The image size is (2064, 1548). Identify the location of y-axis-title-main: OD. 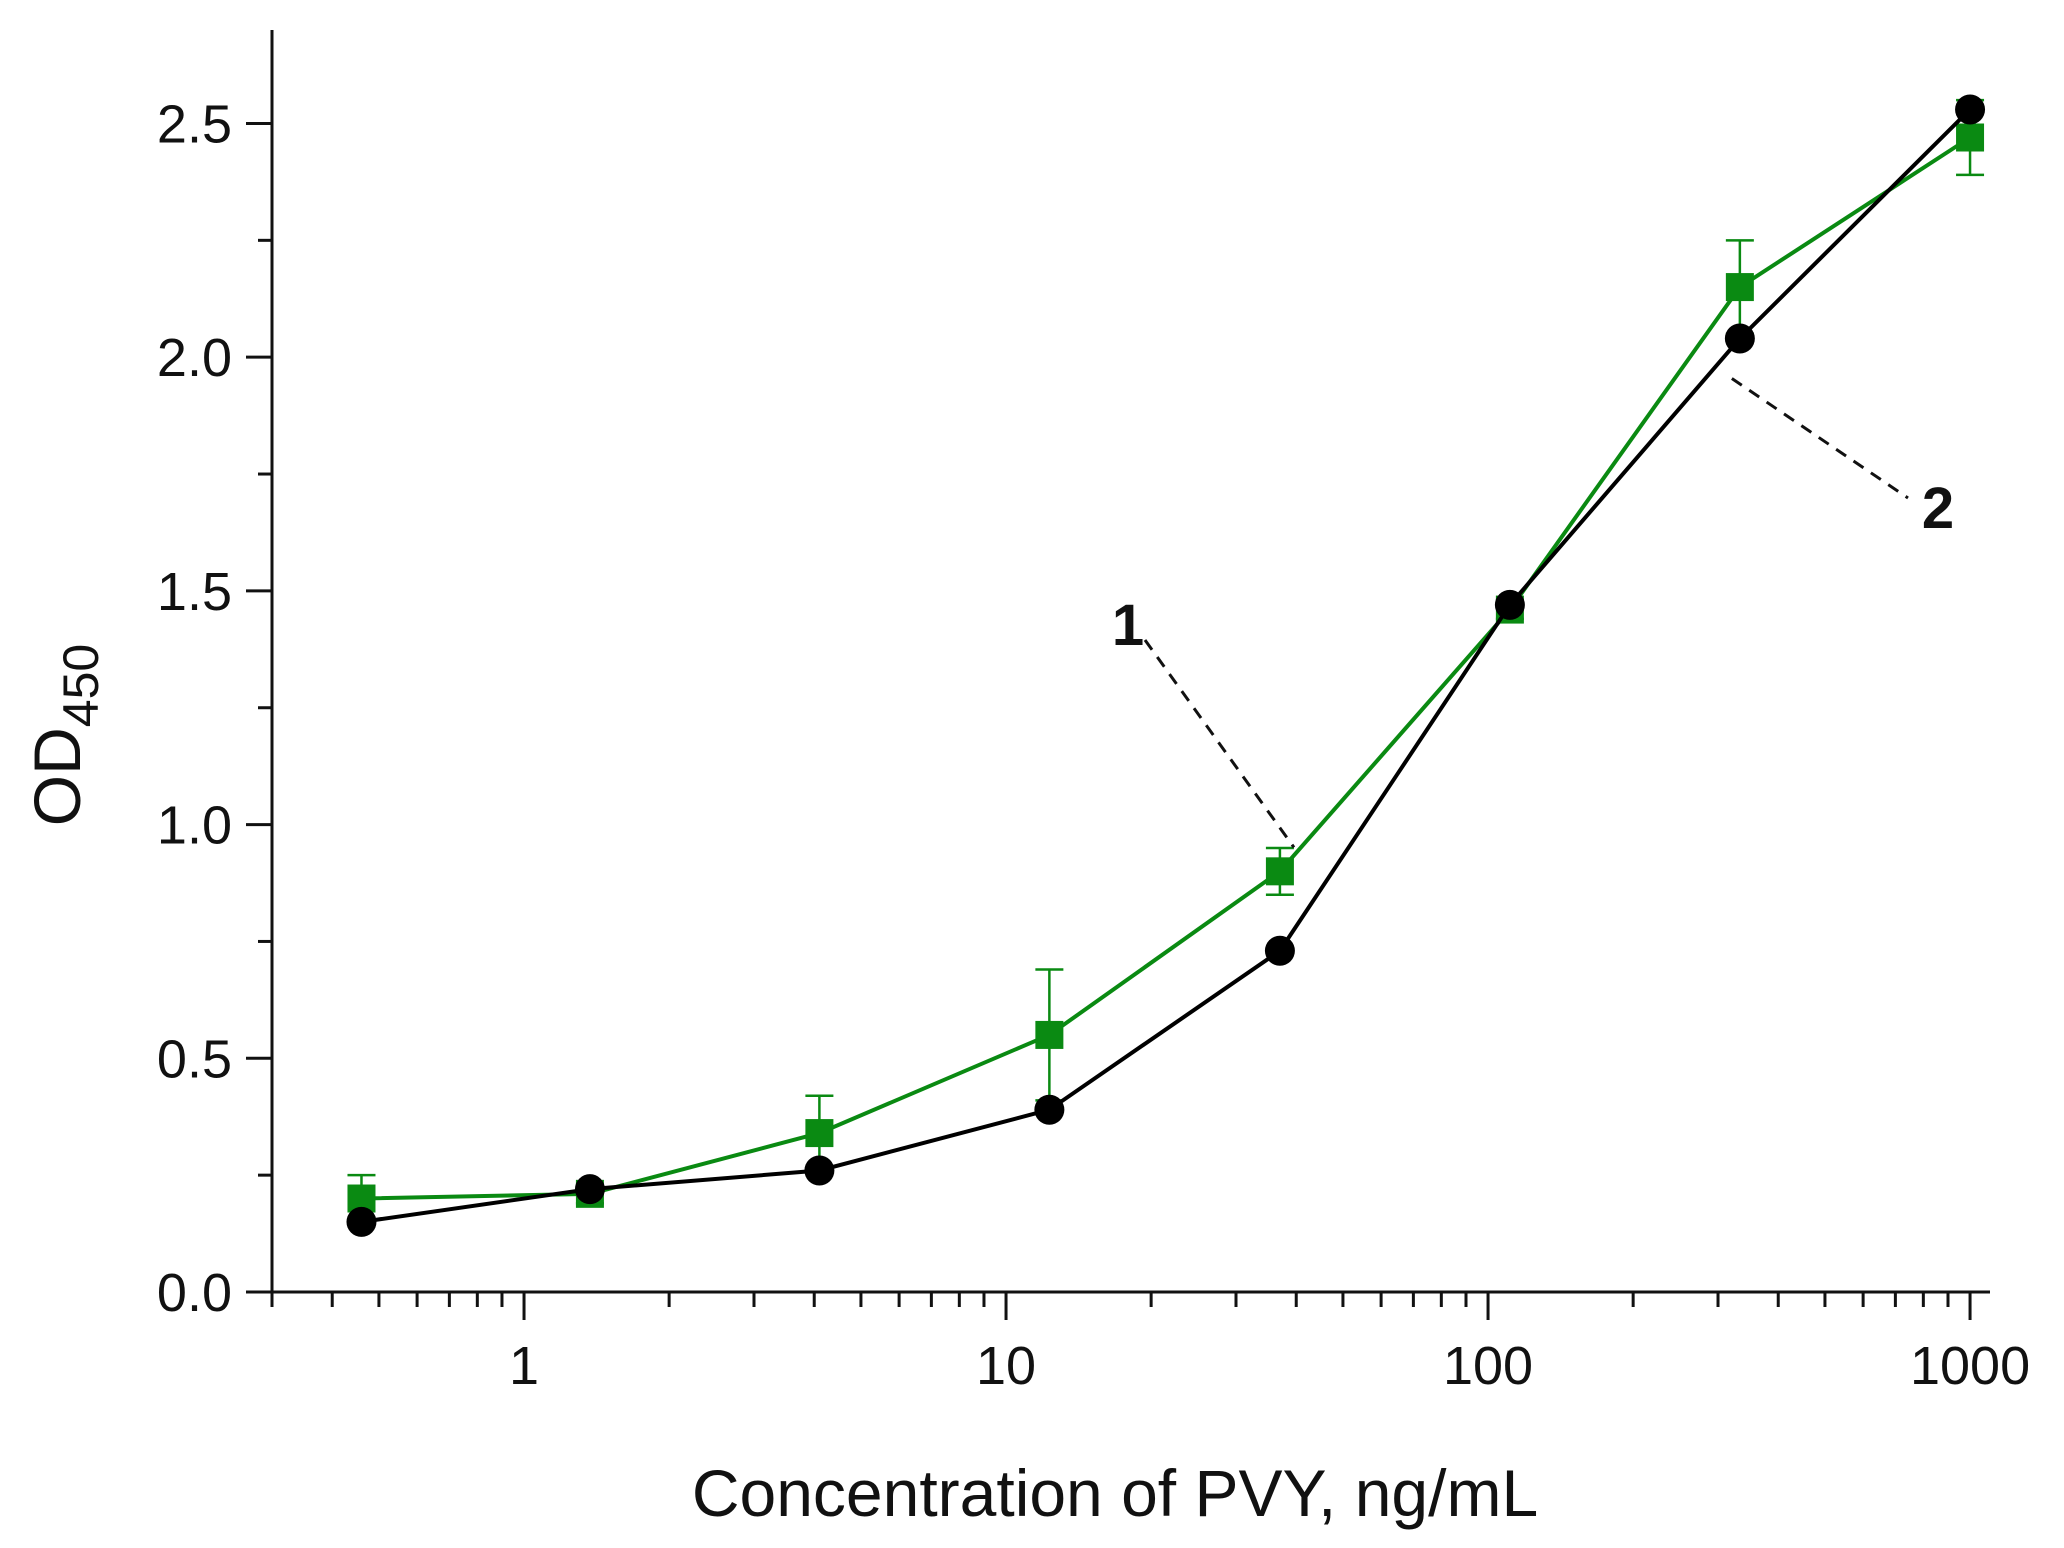
(57, 776).